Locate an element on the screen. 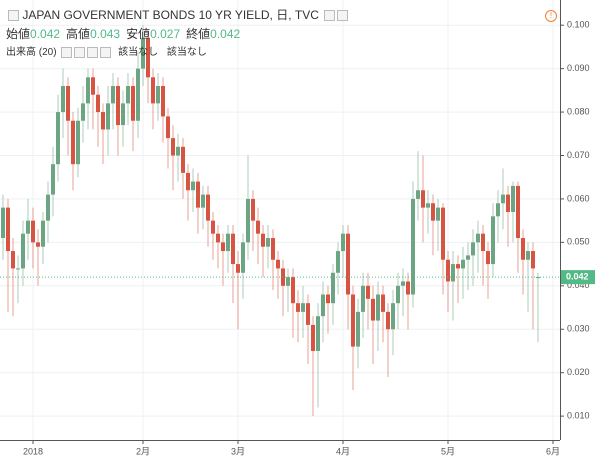 This screenshot has width=595, height=461. ohlc-row: 始値0.042 高値0.043 安値0.027 終値0.042 is located at coordinates (126, 33).